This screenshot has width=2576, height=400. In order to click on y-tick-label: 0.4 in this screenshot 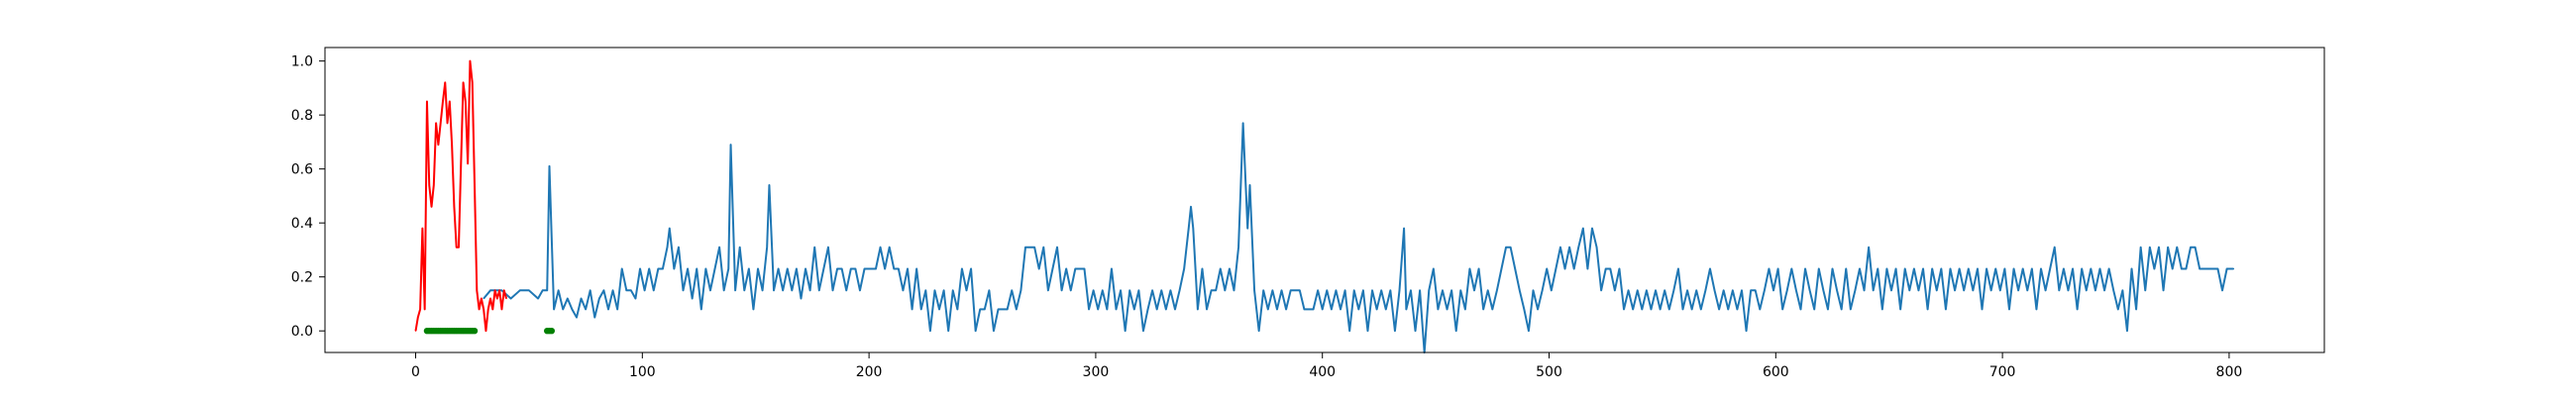, I will do `click(302, 224)`.